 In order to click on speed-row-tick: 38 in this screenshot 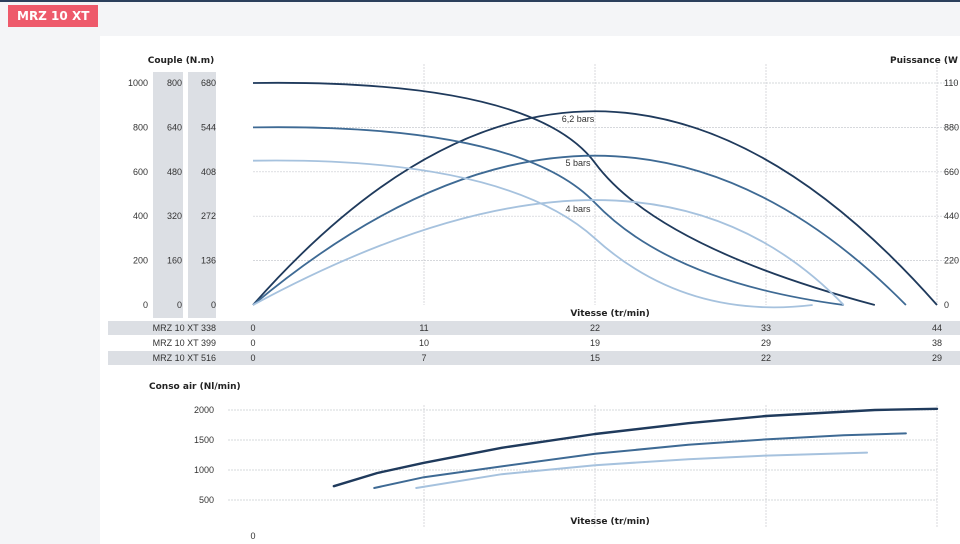, I will do `click(937, 343)`.